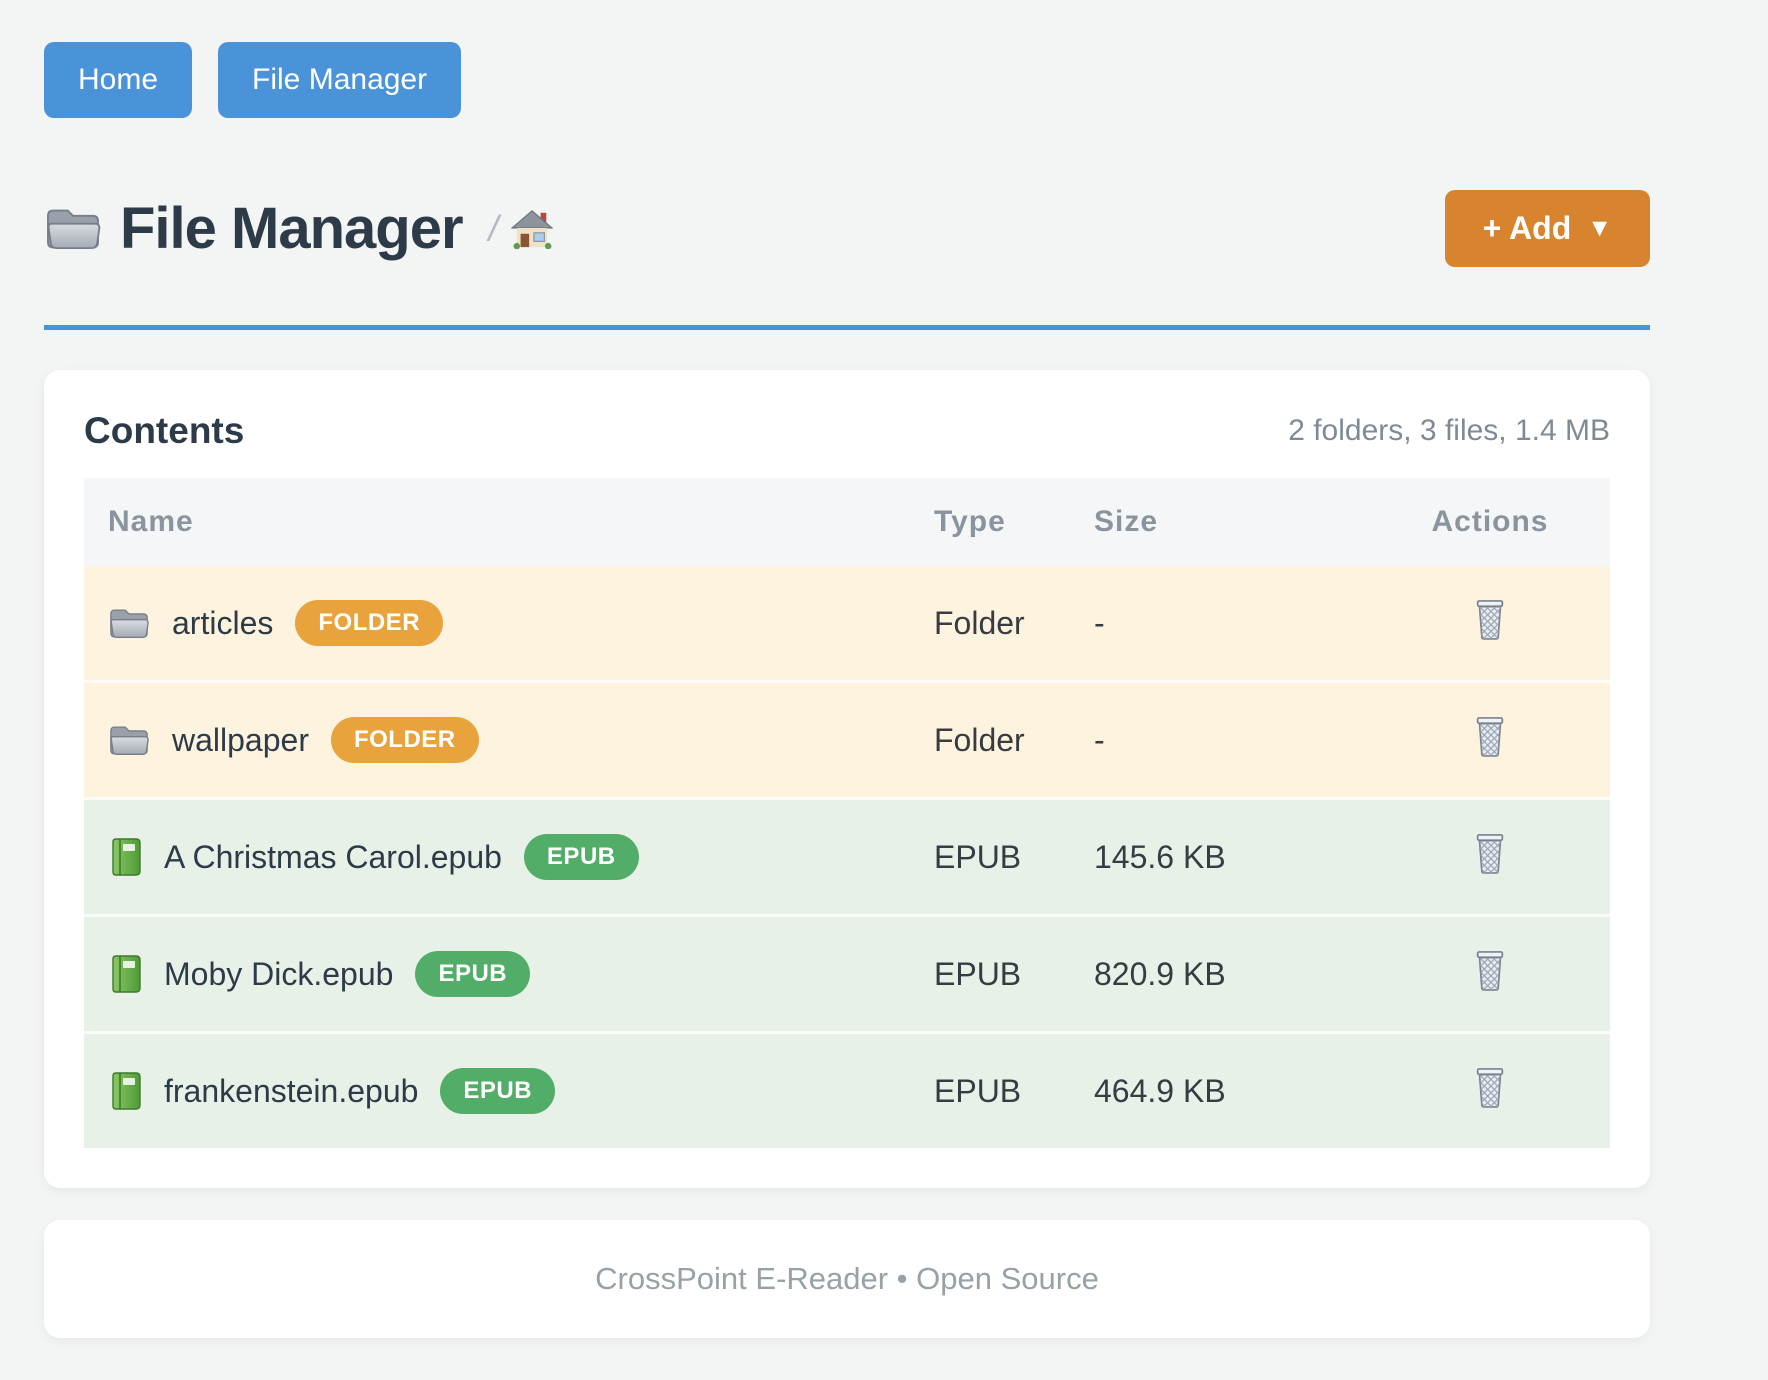 The image size is (1768, 1380). Describe the element at coordinates (497, 522) in the screenshot. I see `column-header-name: Name` at that location.